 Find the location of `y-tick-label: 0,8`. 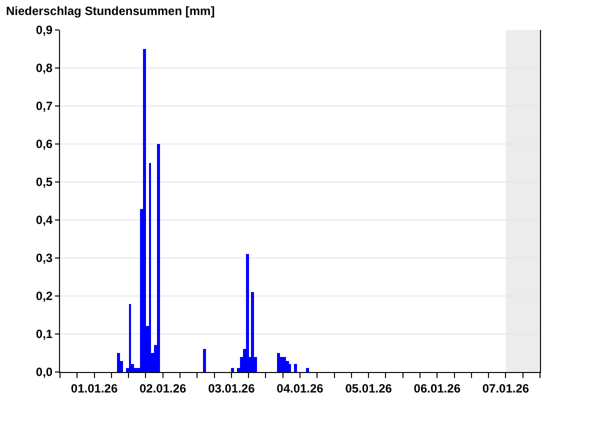

y-tick-label: 0,8 is located at coordinates (44, 68).